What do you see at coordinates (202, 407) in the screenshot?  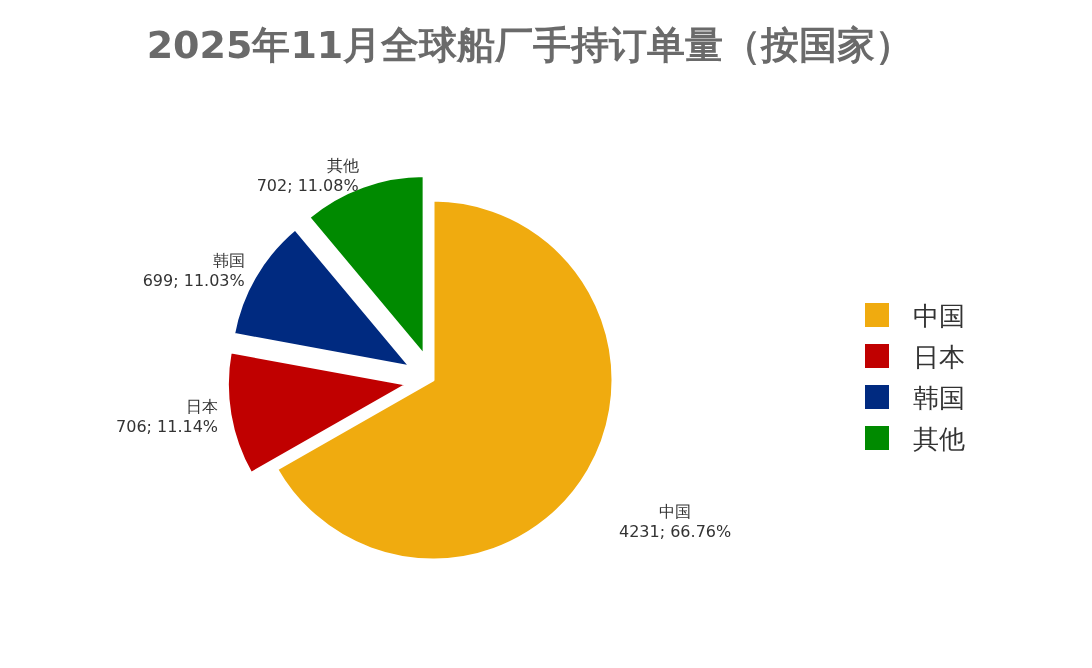 I see `slice-label: 日本` at bounding box center [202, 407].